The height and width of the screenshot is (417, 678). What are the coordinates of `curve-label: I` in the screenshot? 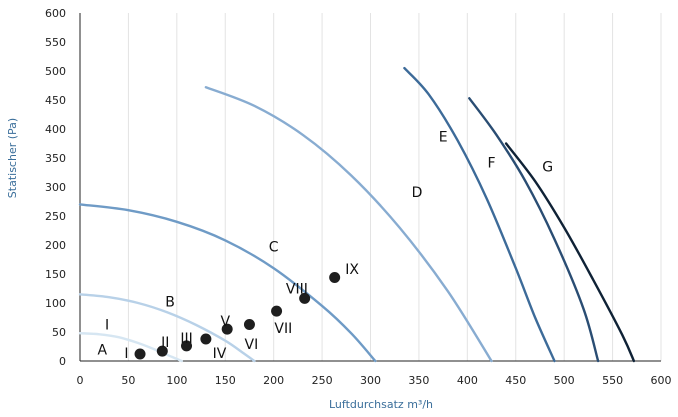 It's located at (107, 325).